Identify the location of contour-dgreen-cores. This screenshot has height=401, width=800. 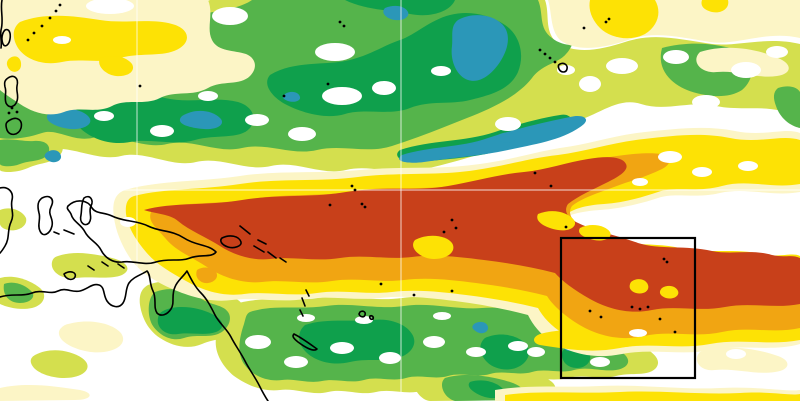
(190, 321).